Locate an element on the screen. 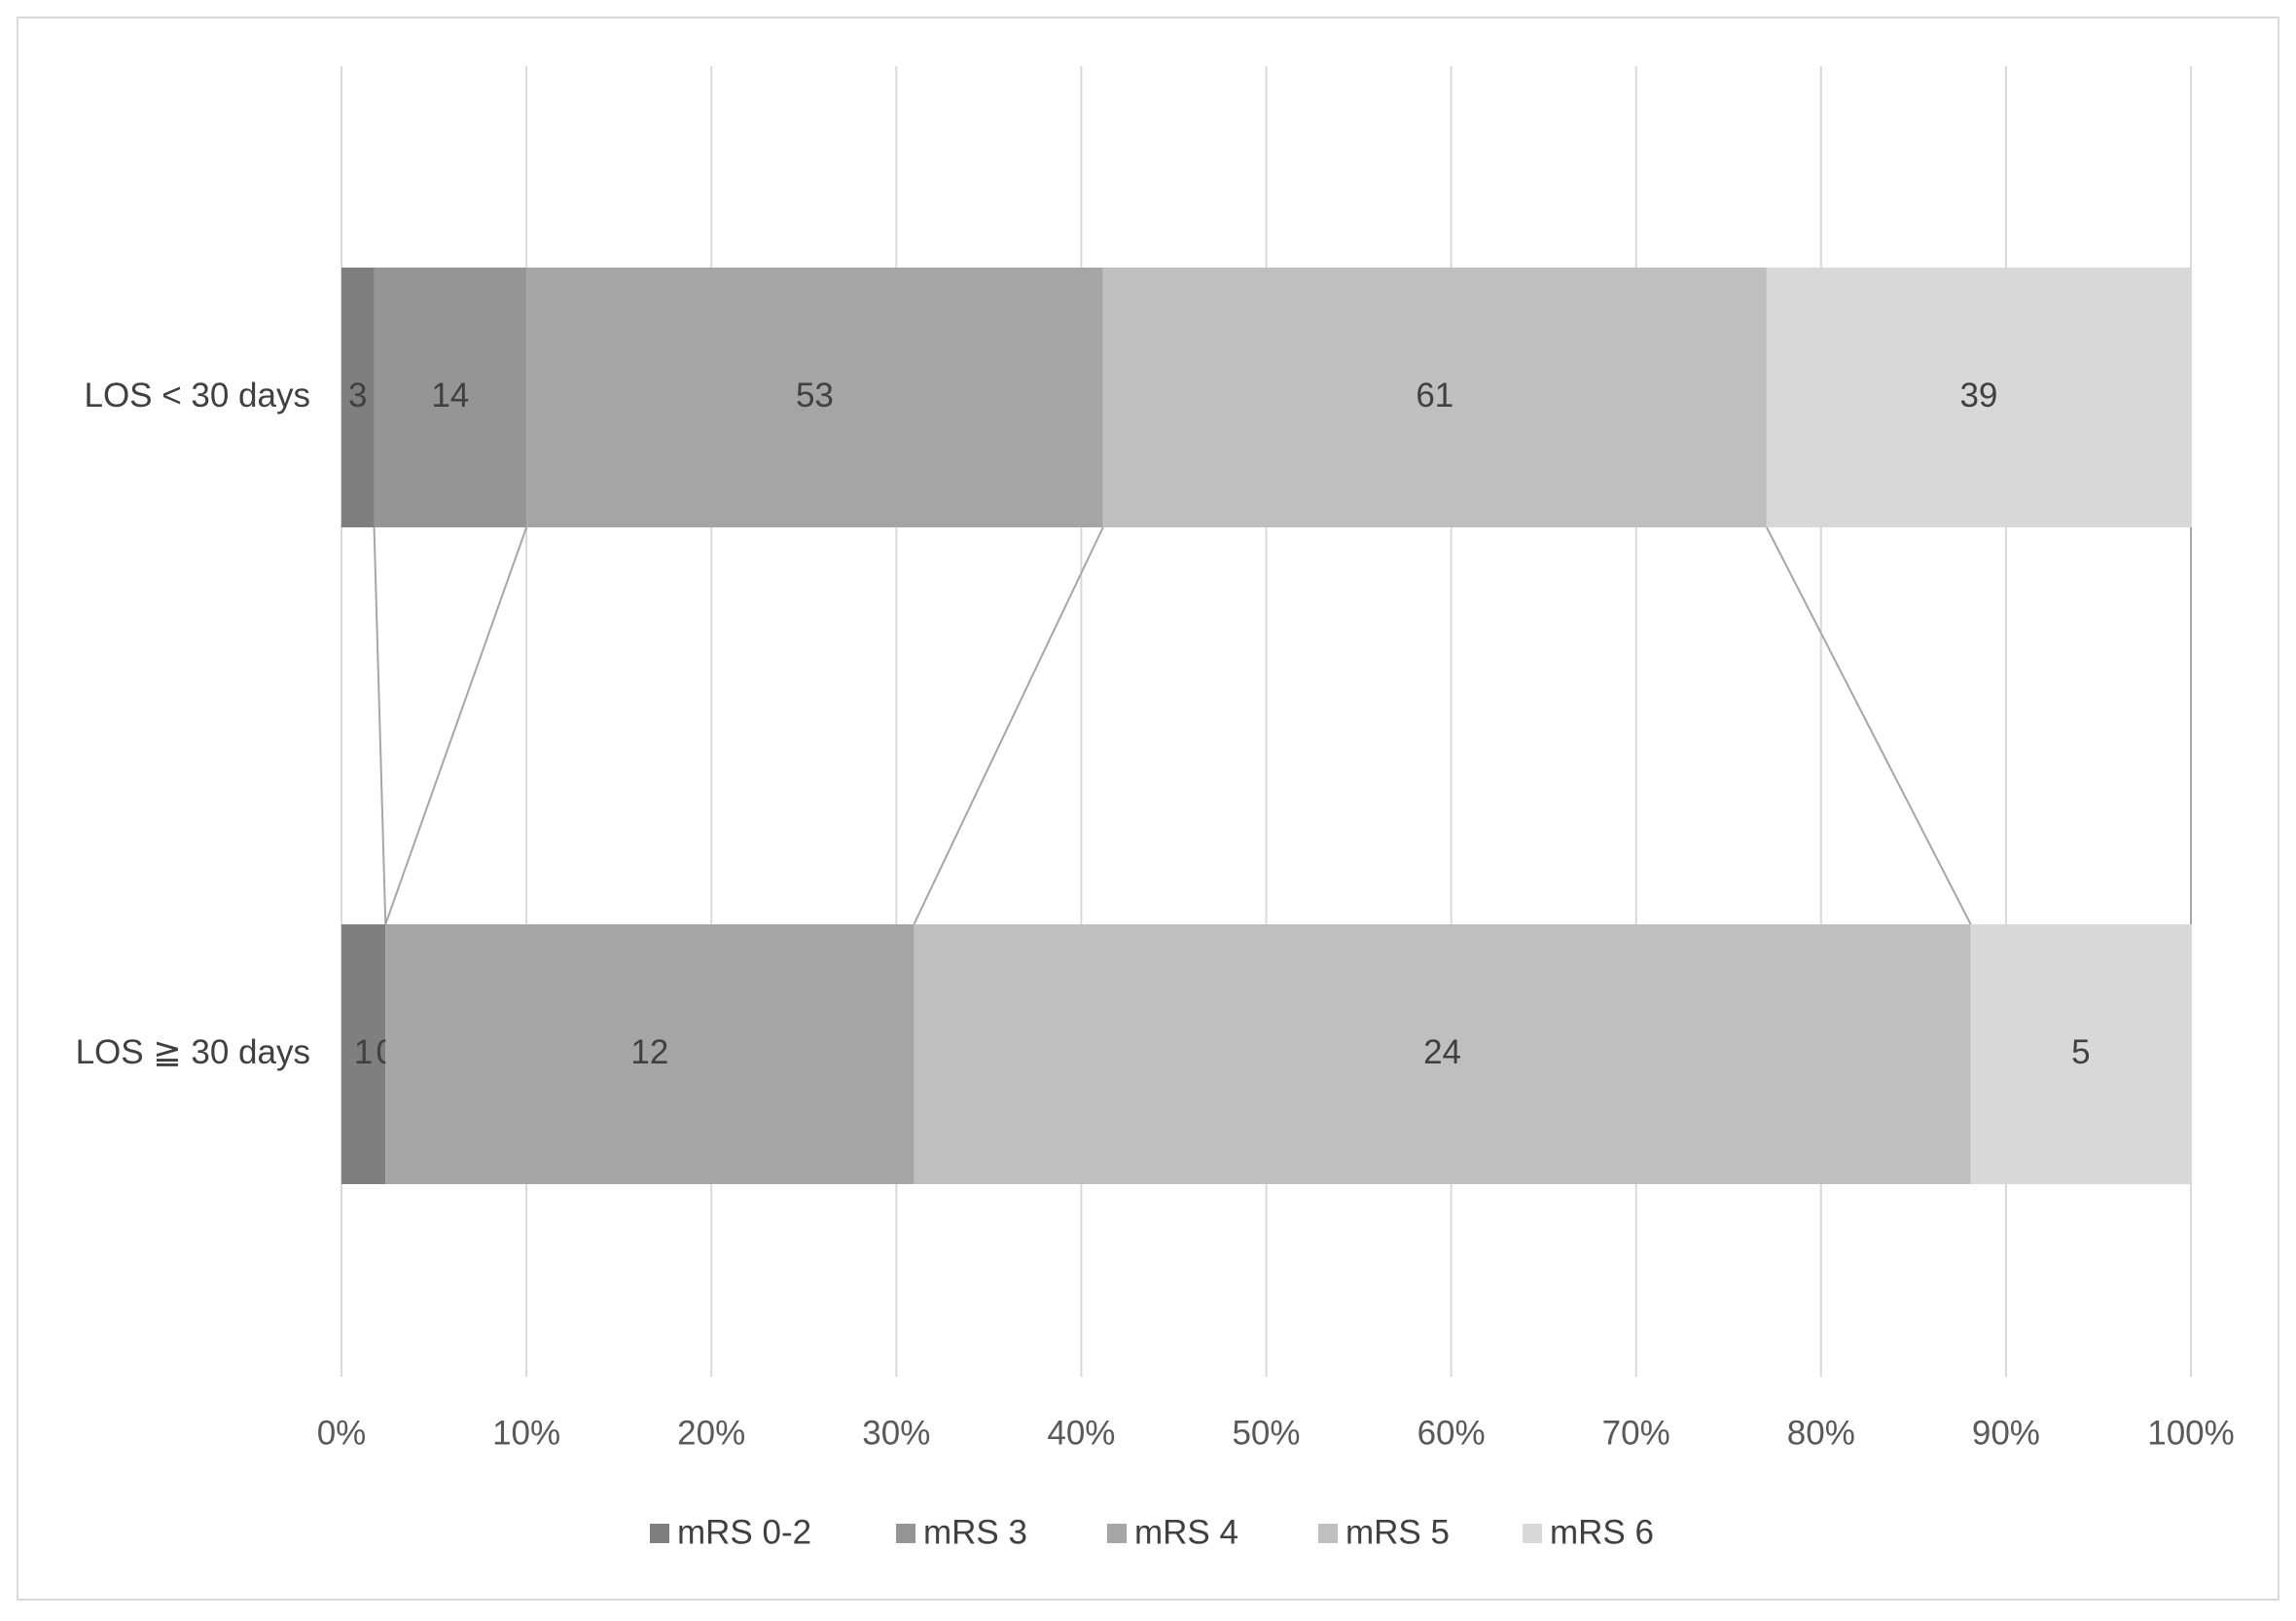 This screenshot has height=1621, width=2296. x-tick-label: 70% is located at coordinates (1636, 1433).